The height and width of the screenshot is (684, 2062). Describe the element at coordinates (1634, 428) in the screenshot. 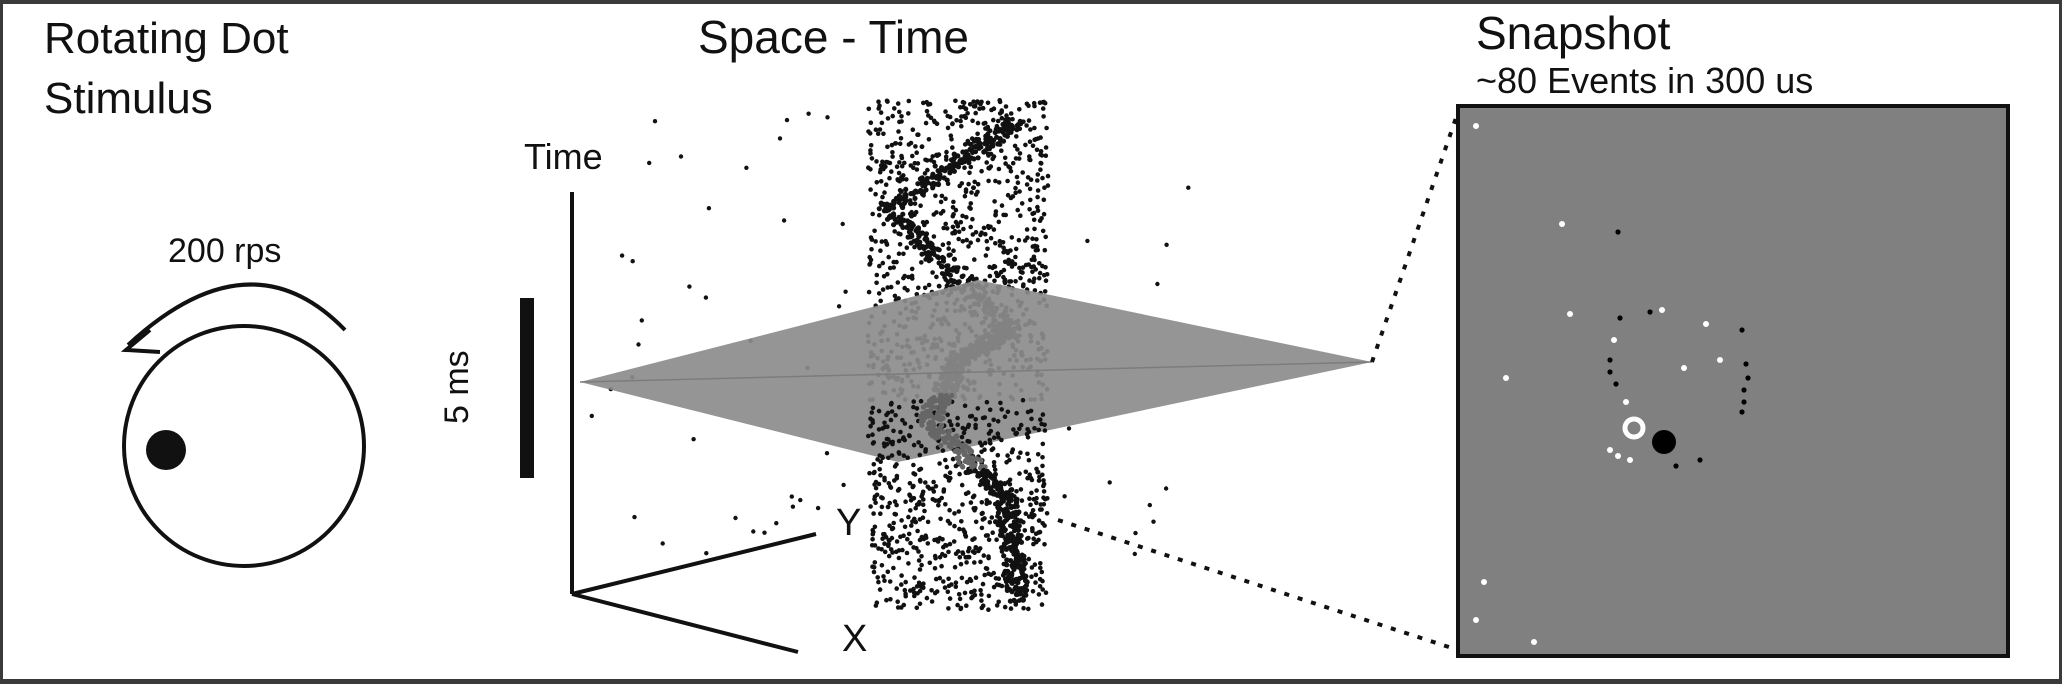

I see `snapshot-dot-on-cluster` at that location.